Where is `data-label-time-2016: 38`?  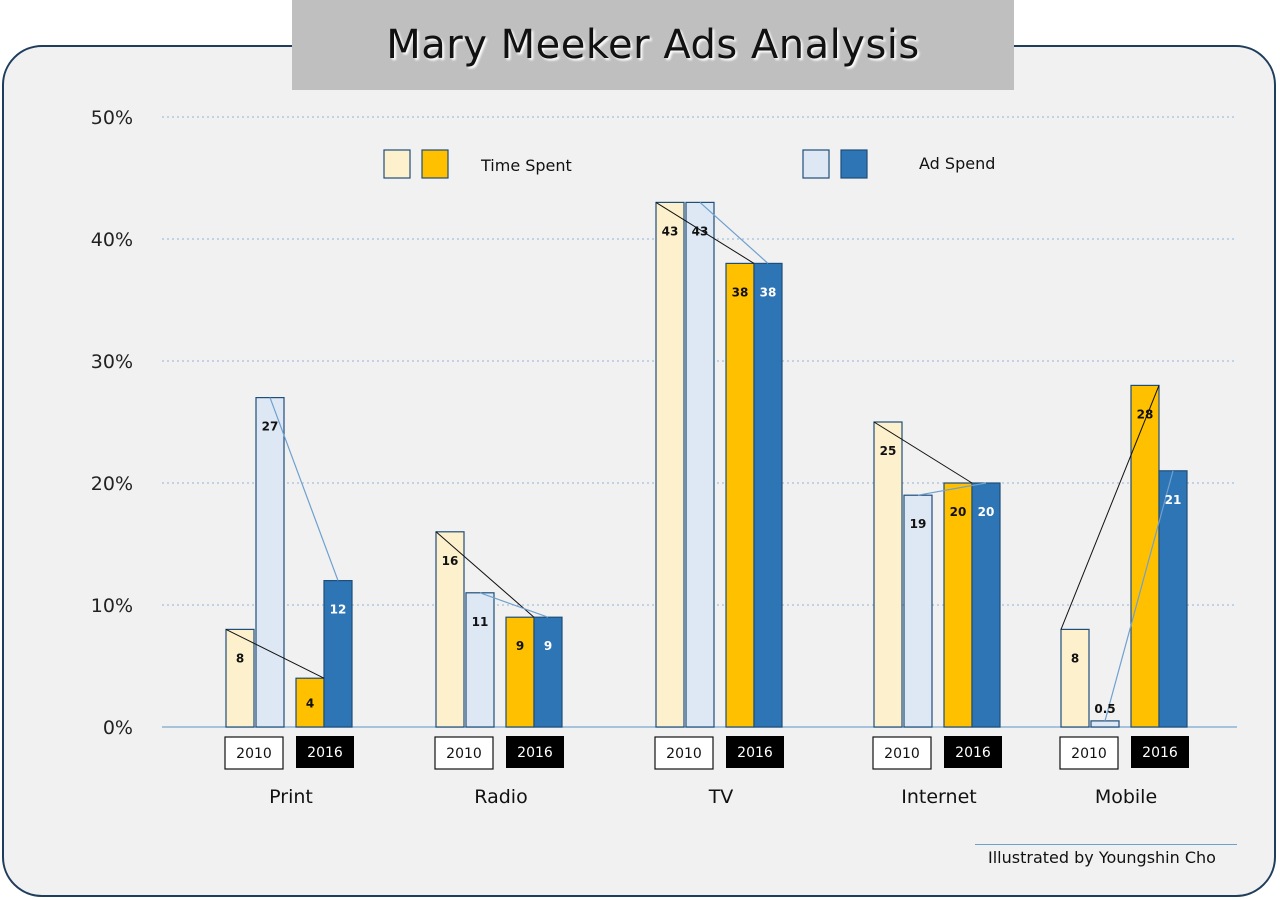 data-label-time-2016: 38 is located at coordinates (740, 292).